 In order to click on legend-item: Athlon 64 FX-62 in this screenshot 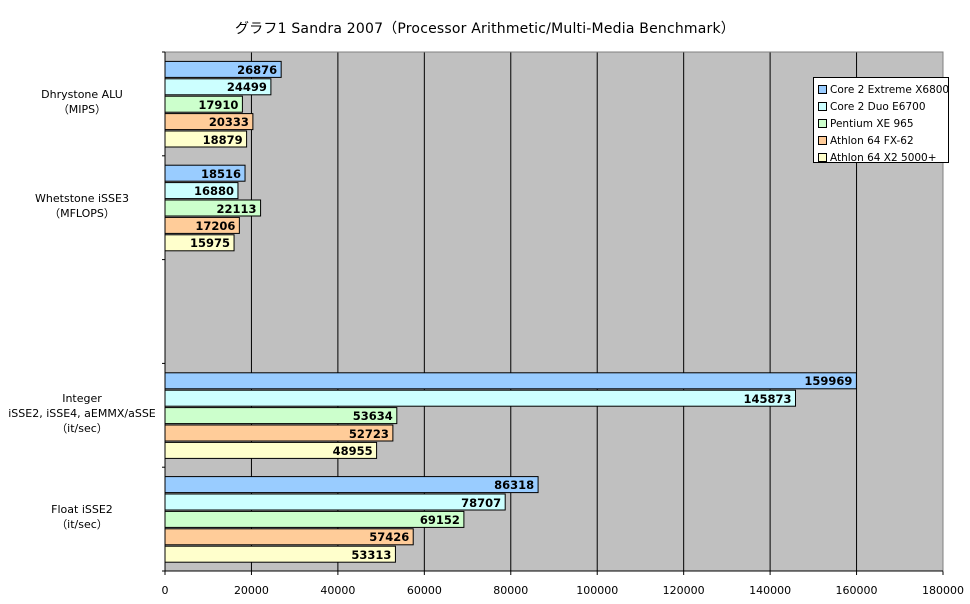, I will do `click(883, 140)`.